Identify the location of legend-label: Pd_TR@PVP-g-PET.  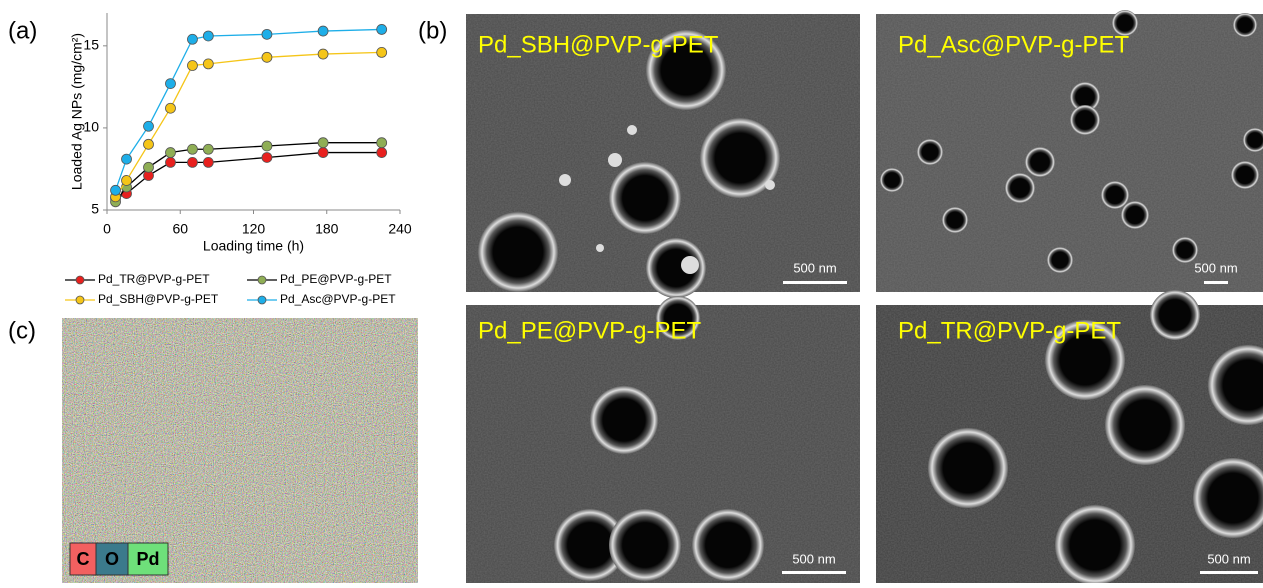
(154, 279).